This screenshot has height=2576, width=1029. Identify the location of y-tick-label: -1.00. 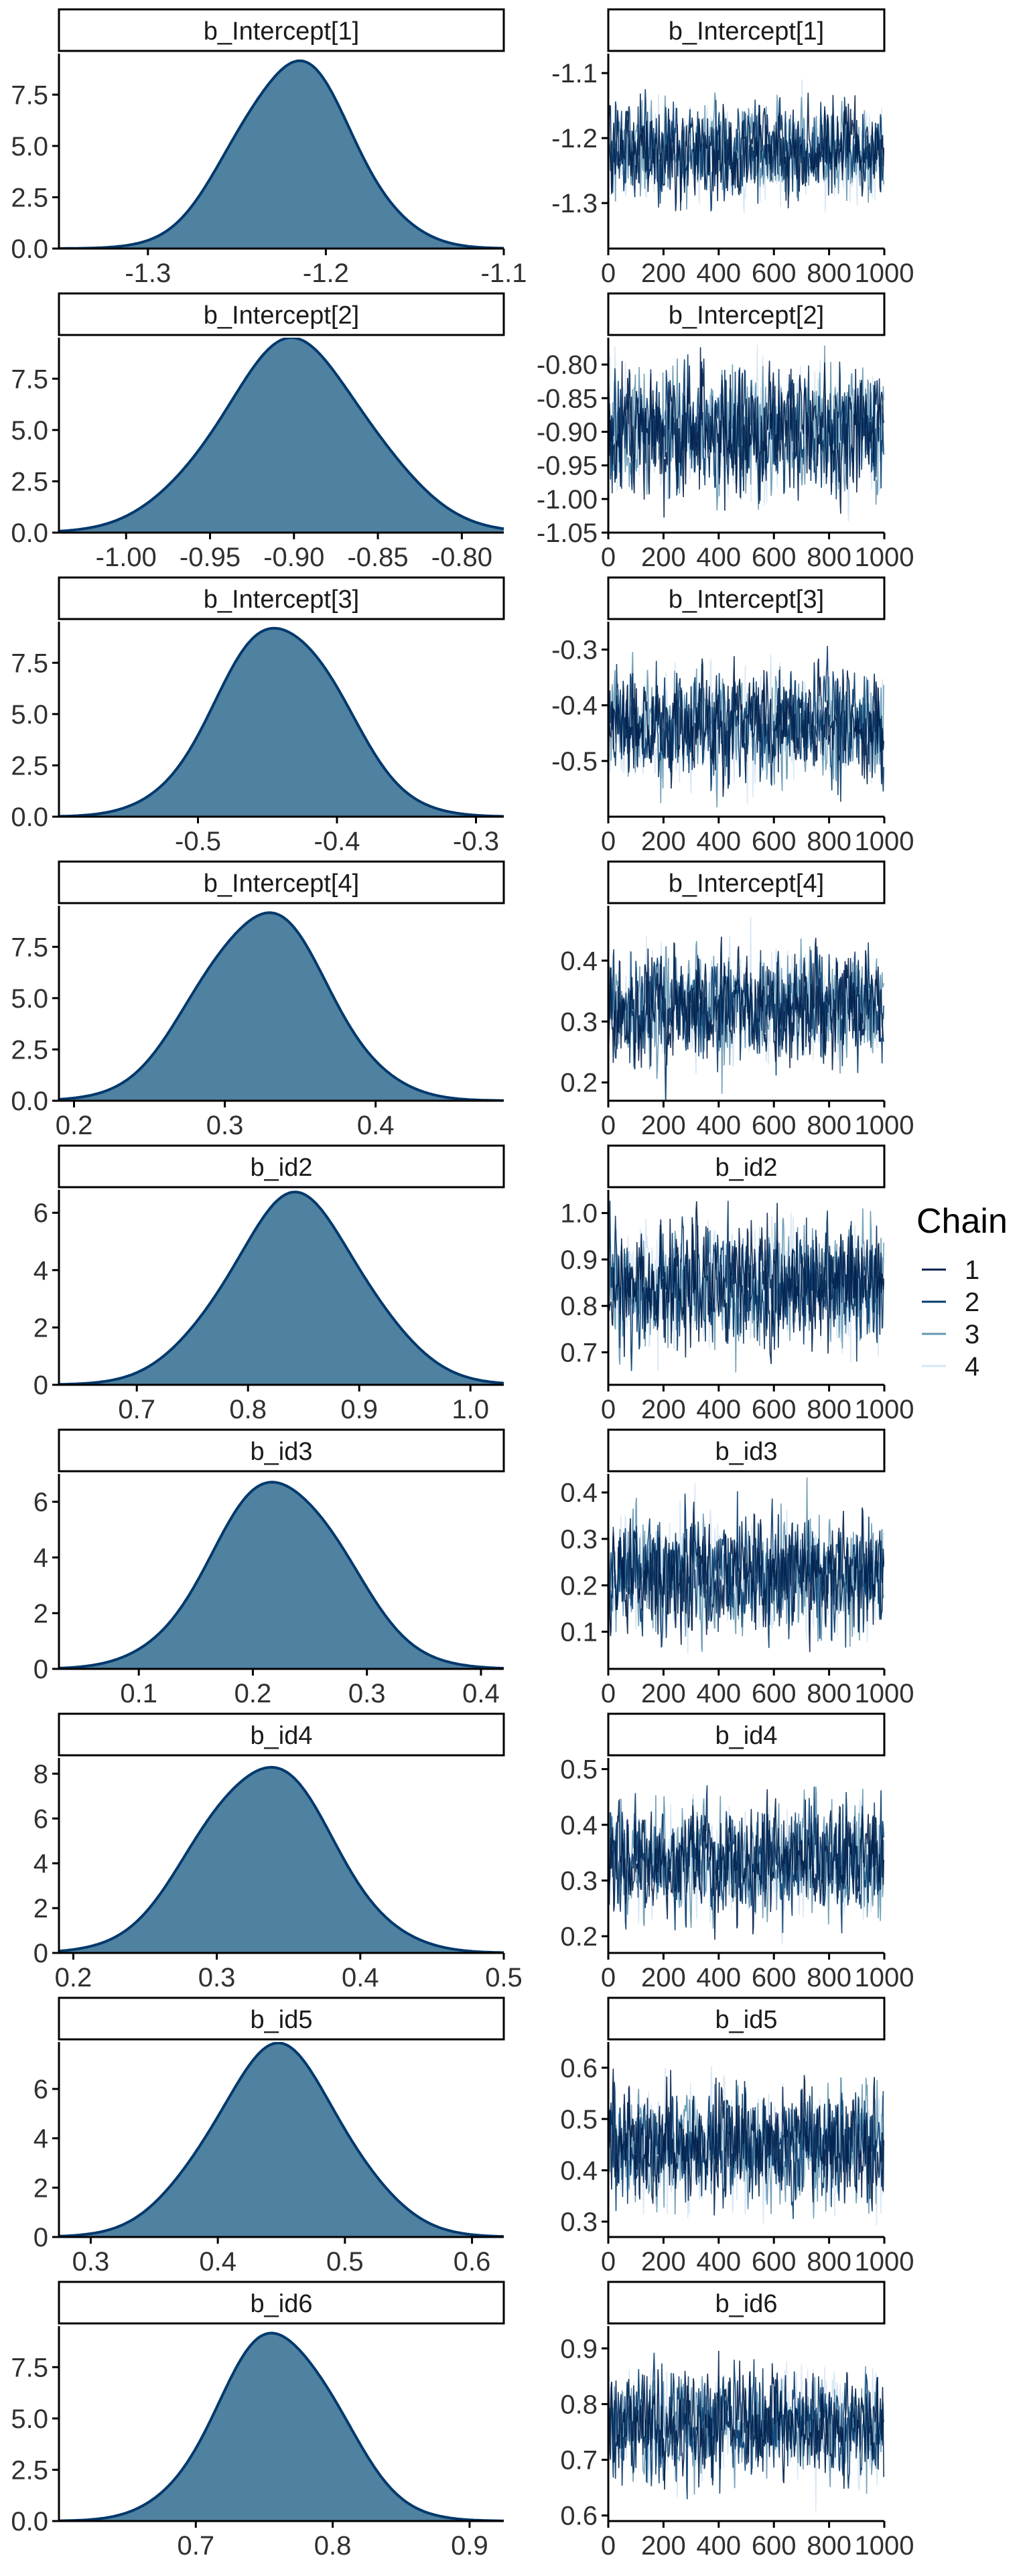
(567, 500).